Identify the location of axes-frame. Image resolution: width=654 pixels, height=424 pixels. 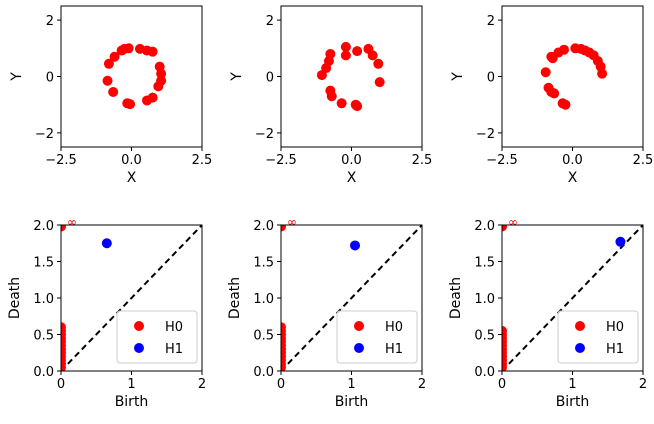
(351, 76).